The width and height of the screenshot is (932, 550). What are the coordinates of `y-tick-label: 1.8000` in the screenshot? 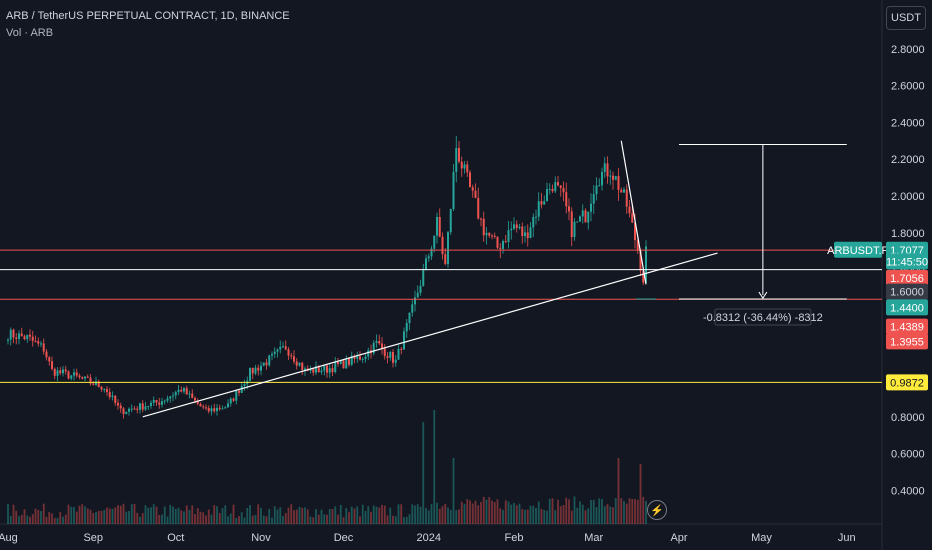 It's located at (908, 234).